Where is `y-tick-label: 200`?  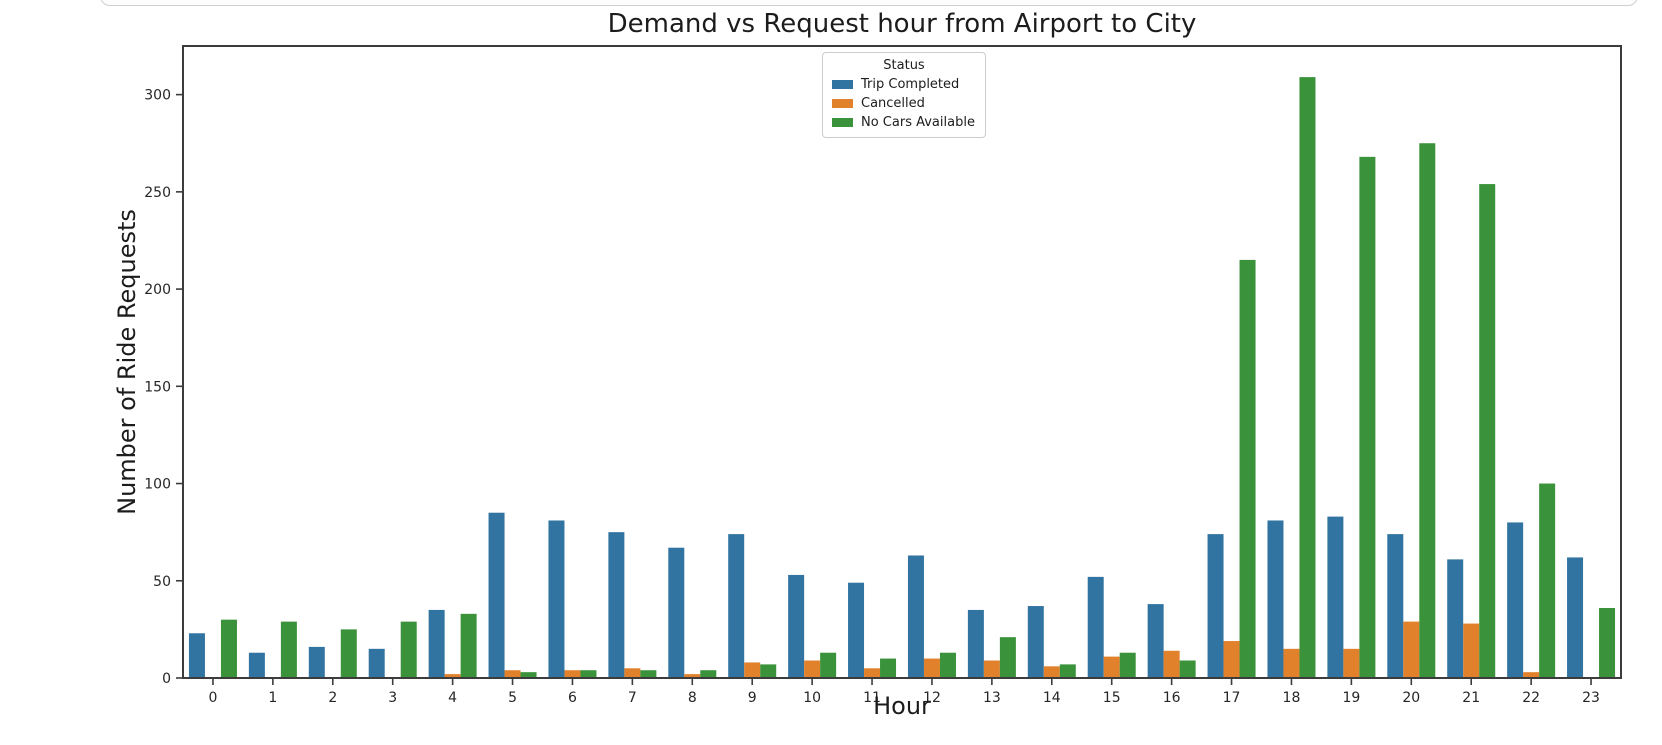 y-tick-label: 200 is located at coordinates (157, 290).